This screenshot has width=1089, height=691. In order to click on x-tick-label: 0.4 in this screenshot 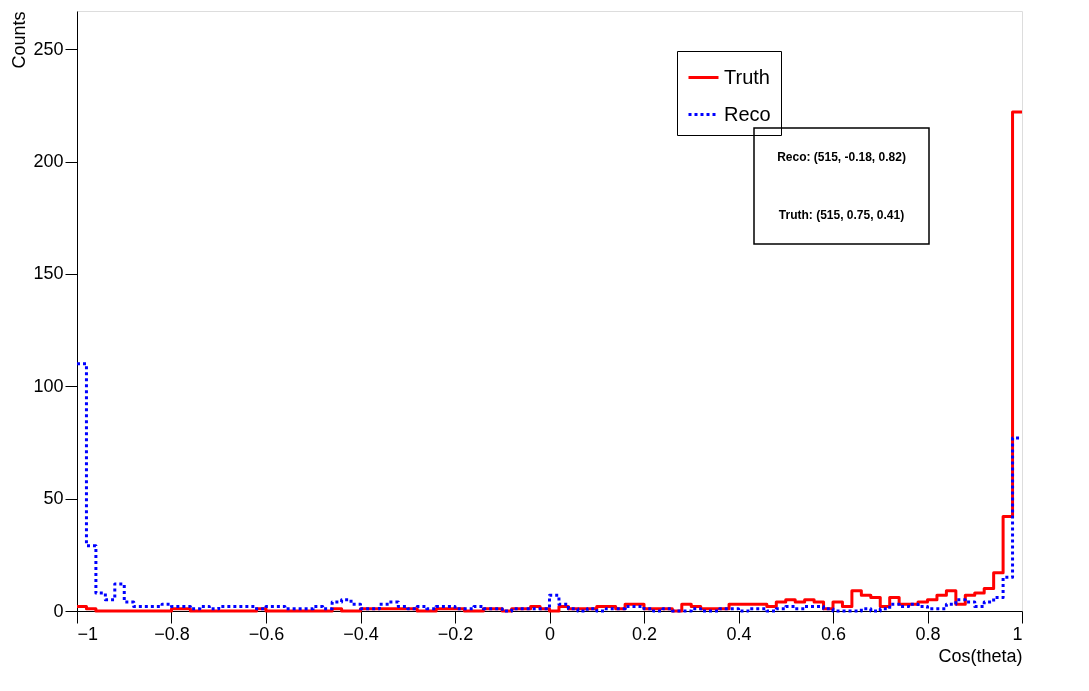, I will do `click(739, 633)`.